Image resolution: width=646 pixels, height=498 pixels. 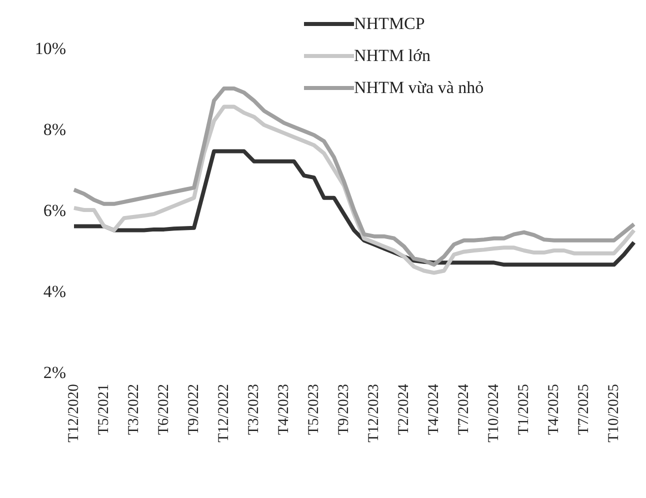 What do you see at coordinates (54, 292) in the screenshot?
I see `y-tick-label: 4%` at bounding box center [54, 292].